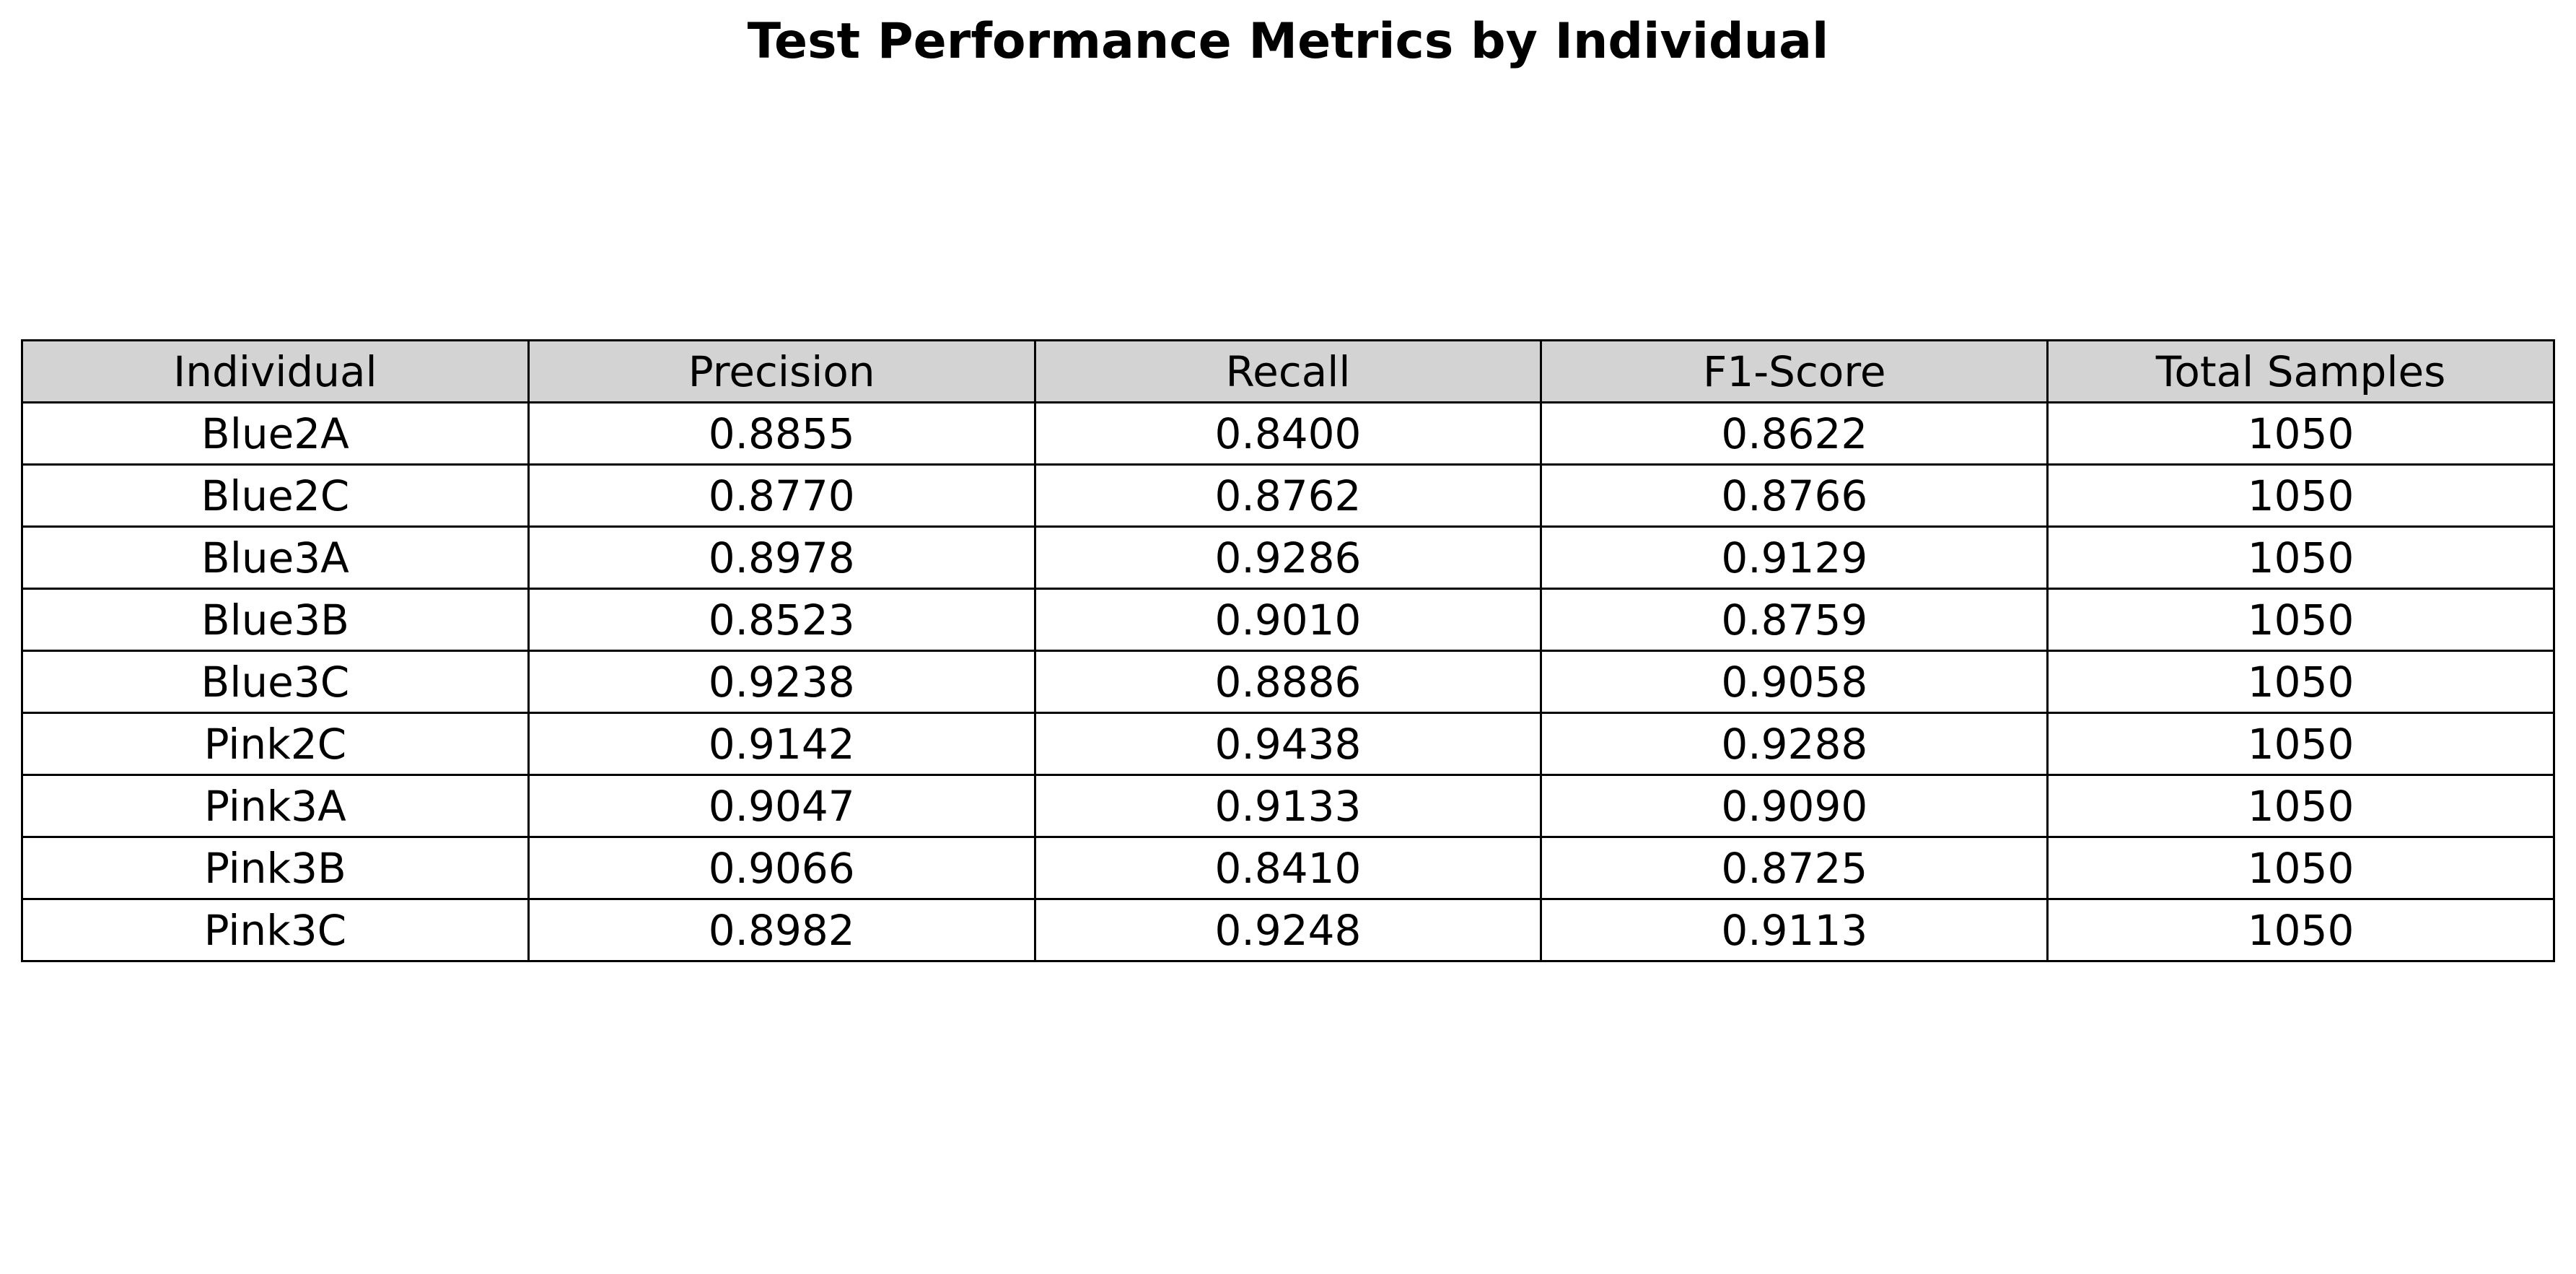 Image resolution: width=2576 pixels, height=1274 pixels. What do you see at coordinates (781, 806) in the screenshot?
I see `metric-cell: 0.9047` at bounding box center [781, 806].